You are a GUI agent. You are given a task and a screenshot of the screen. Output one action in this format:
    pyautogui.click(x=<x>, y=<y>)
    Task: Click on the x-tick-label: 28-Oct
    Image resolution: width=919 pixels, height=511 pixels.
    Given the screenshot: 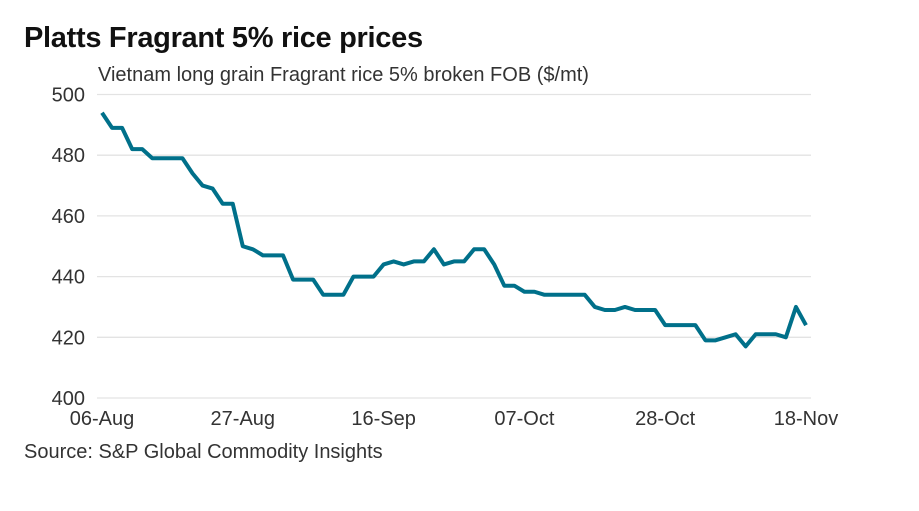 What is the action you would take?
    pyautogui.click(x=665, y=419)
    